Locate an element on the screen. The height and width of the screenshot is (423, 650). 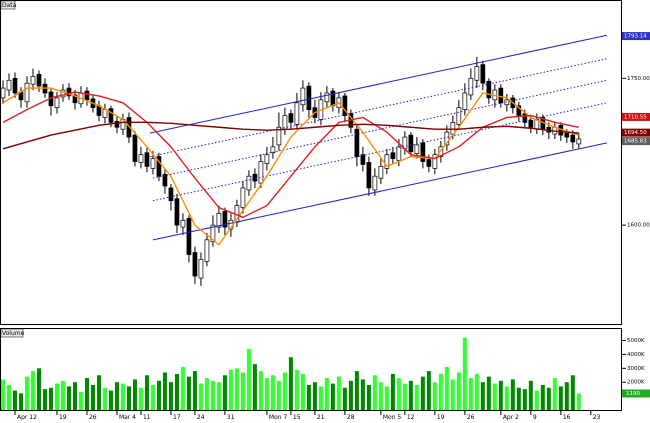
x-tick-label: 24 is located at coordinates (201, 417).